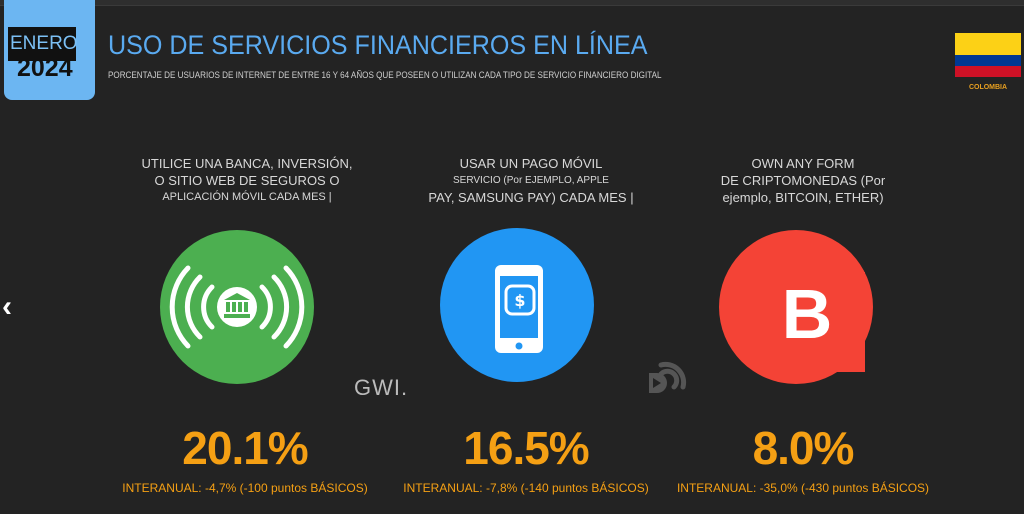  Describe the element at coordinates (43, 44) in the screenshot. I see `month-label: ENERO` at that location.